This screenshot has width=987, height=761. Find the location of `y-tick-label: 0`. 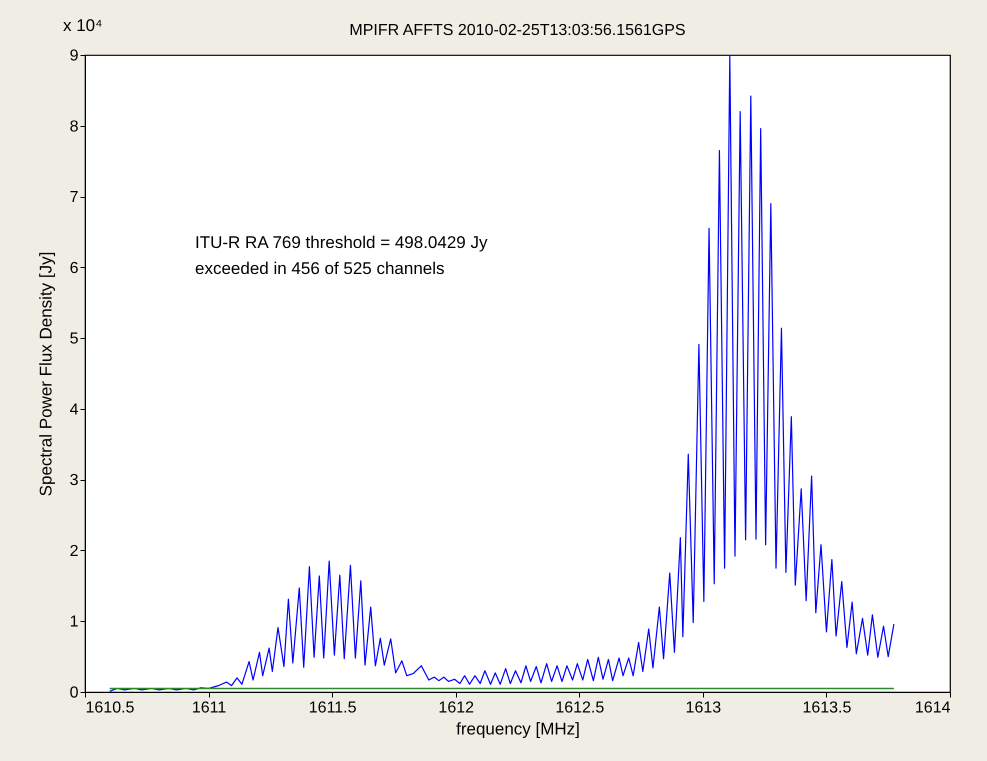

y-tick-label: 0 is located at coordinates (74, 693).